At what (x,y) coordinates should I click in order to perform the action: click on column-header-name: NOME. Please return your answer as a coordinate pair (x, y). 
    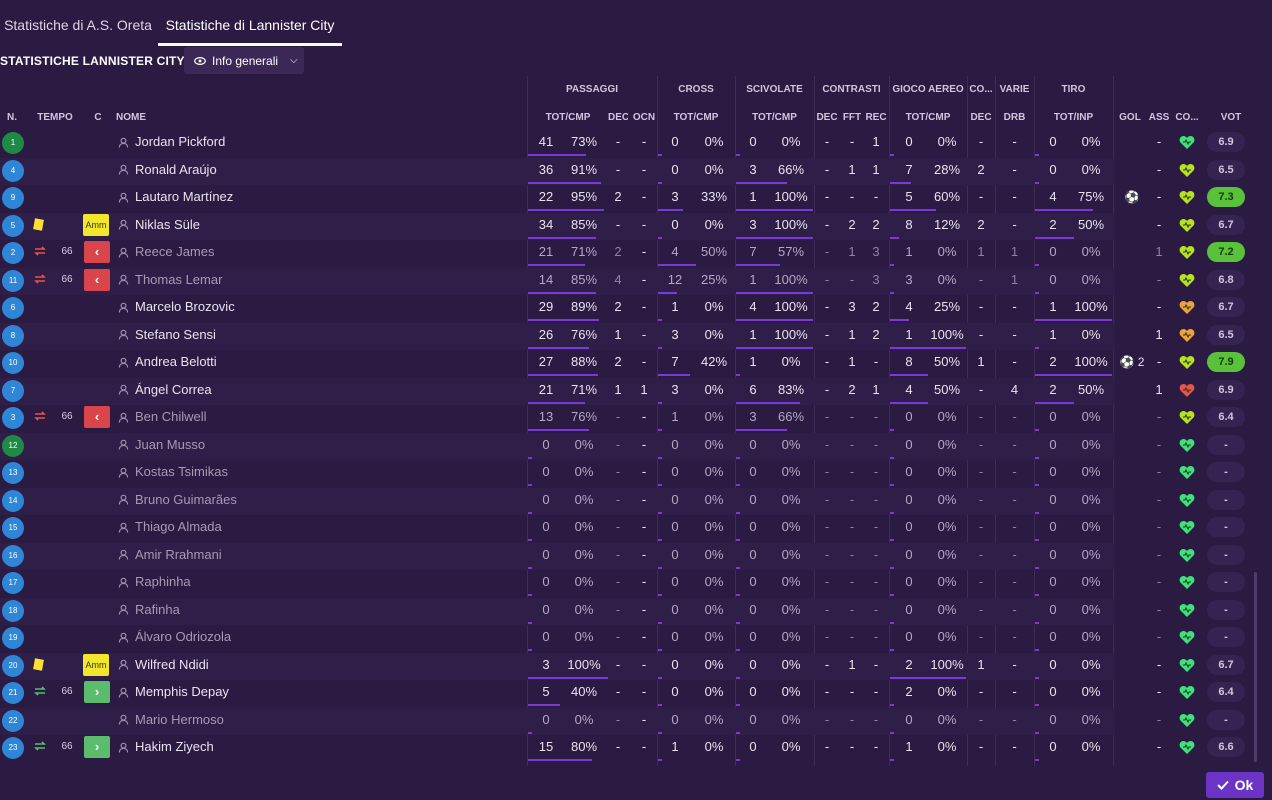
    Looking at the image, I should click on (131, 117).